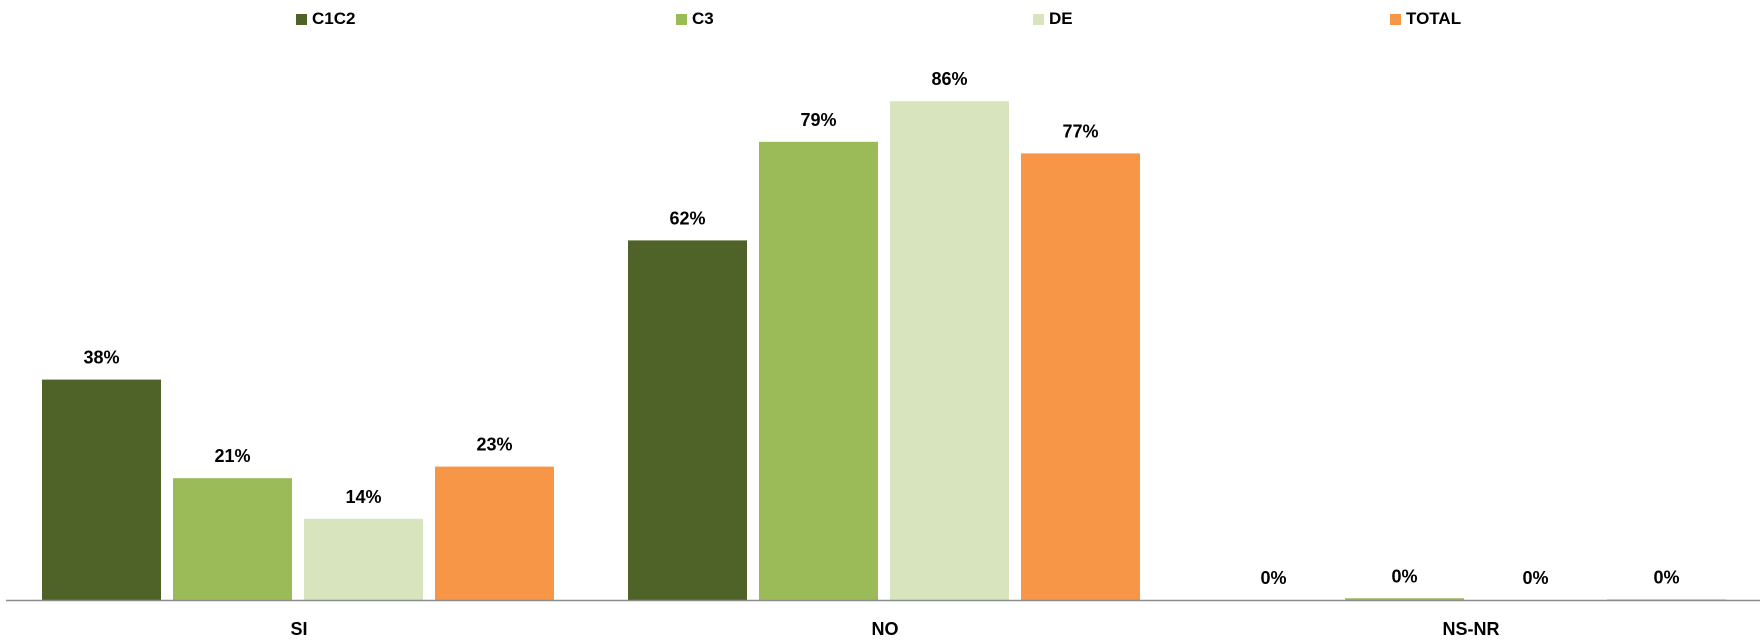  I want to click on value-label-ns-nr-de: 0%, so click(1535, 578).